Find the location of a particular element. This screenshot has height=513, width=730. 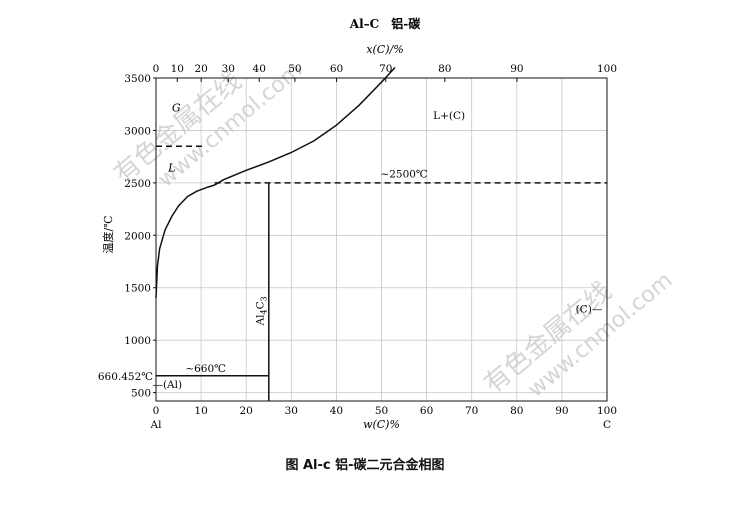

top-axis-label: x(C)/% is located at coordinates (384, 49).